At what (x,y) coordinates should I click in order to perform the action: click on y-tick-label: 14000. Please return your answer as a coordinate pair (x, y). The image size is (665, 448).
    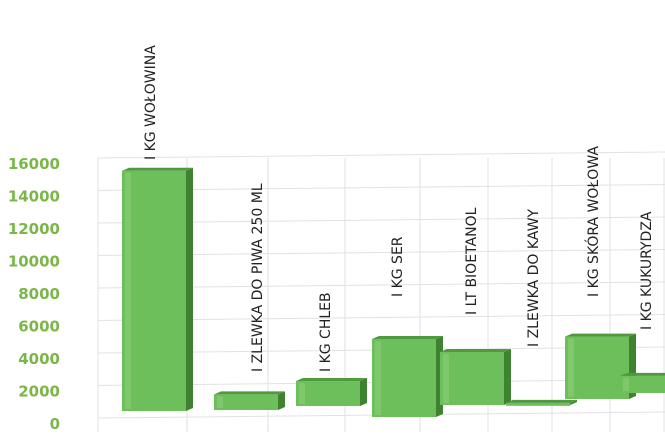
    Looking at the image, I should click on (34, 197).